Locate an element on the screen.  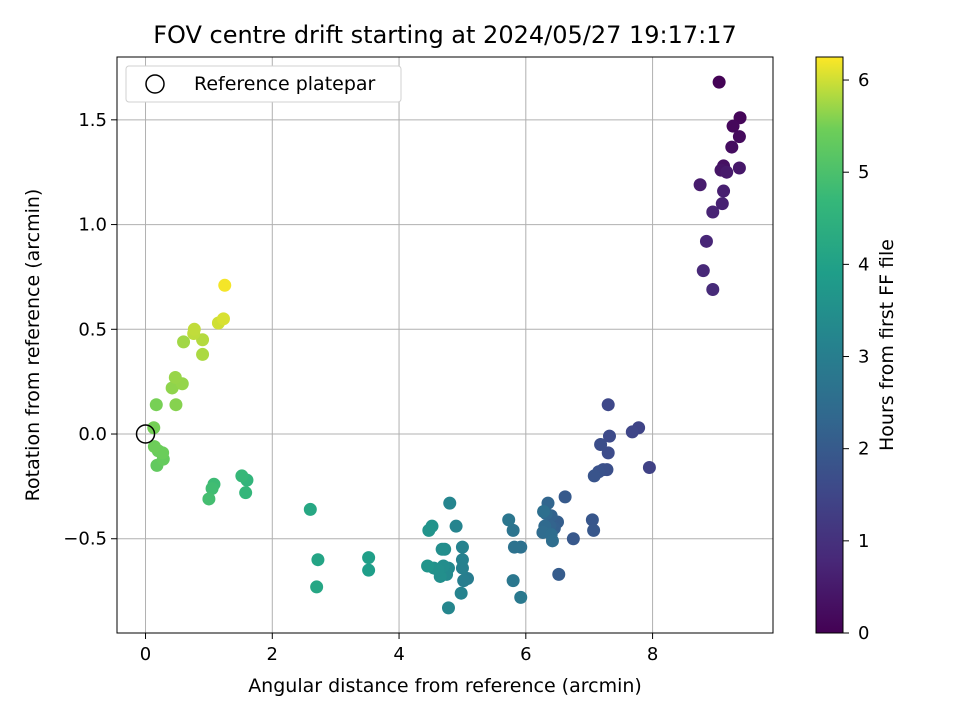
colorbar: 0 1 2 3 4 5 6 Hours from first FF file is located at coordinates (856, 350).